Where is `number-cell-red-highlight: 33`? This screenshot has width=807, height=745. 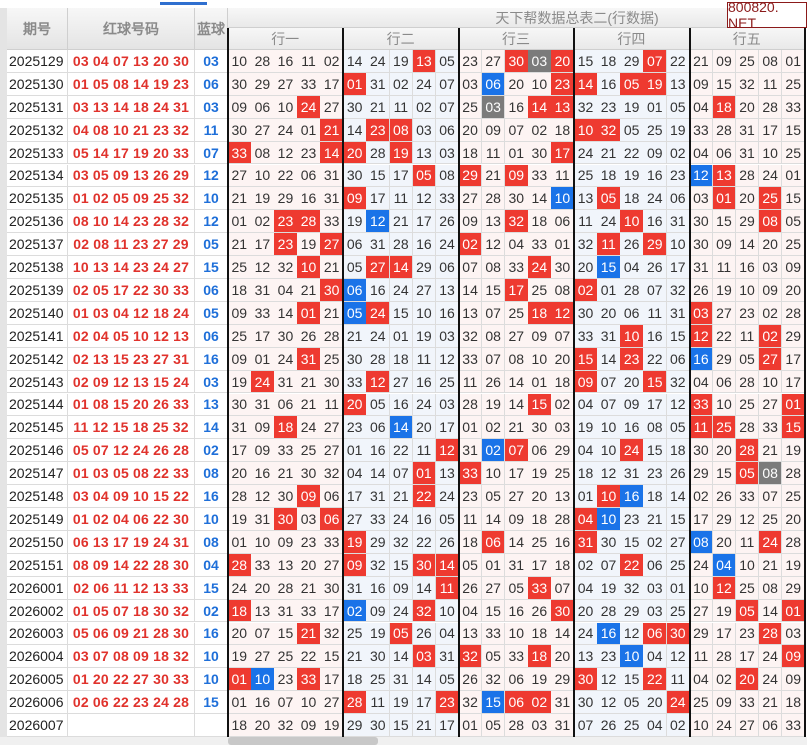
number-cell-red-highlight: 33 is located at coordinates (701, 405).